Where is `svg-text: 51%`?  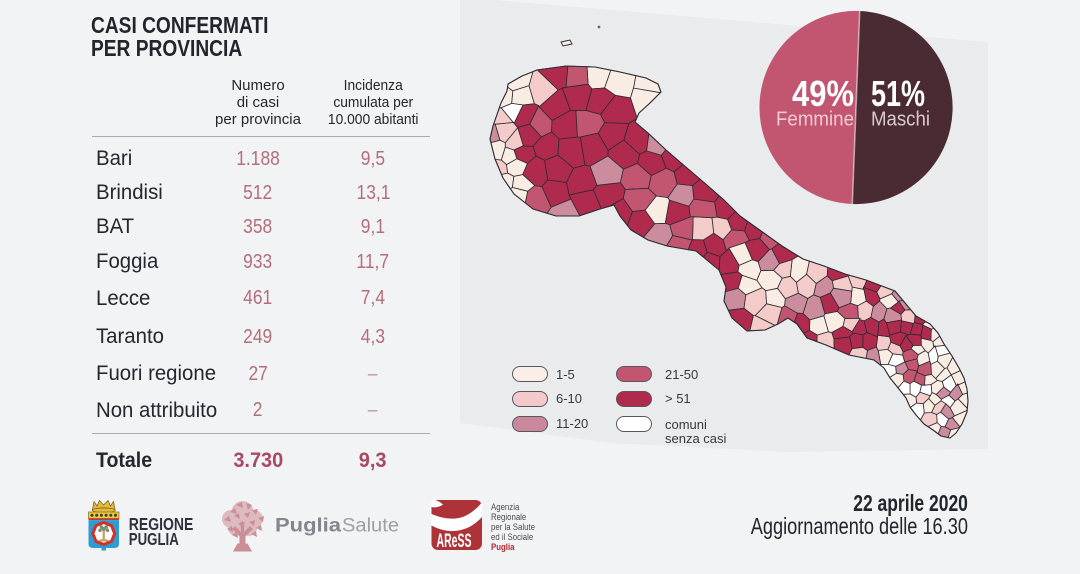
svg-text: 51% is located at coordinates (898, 93).